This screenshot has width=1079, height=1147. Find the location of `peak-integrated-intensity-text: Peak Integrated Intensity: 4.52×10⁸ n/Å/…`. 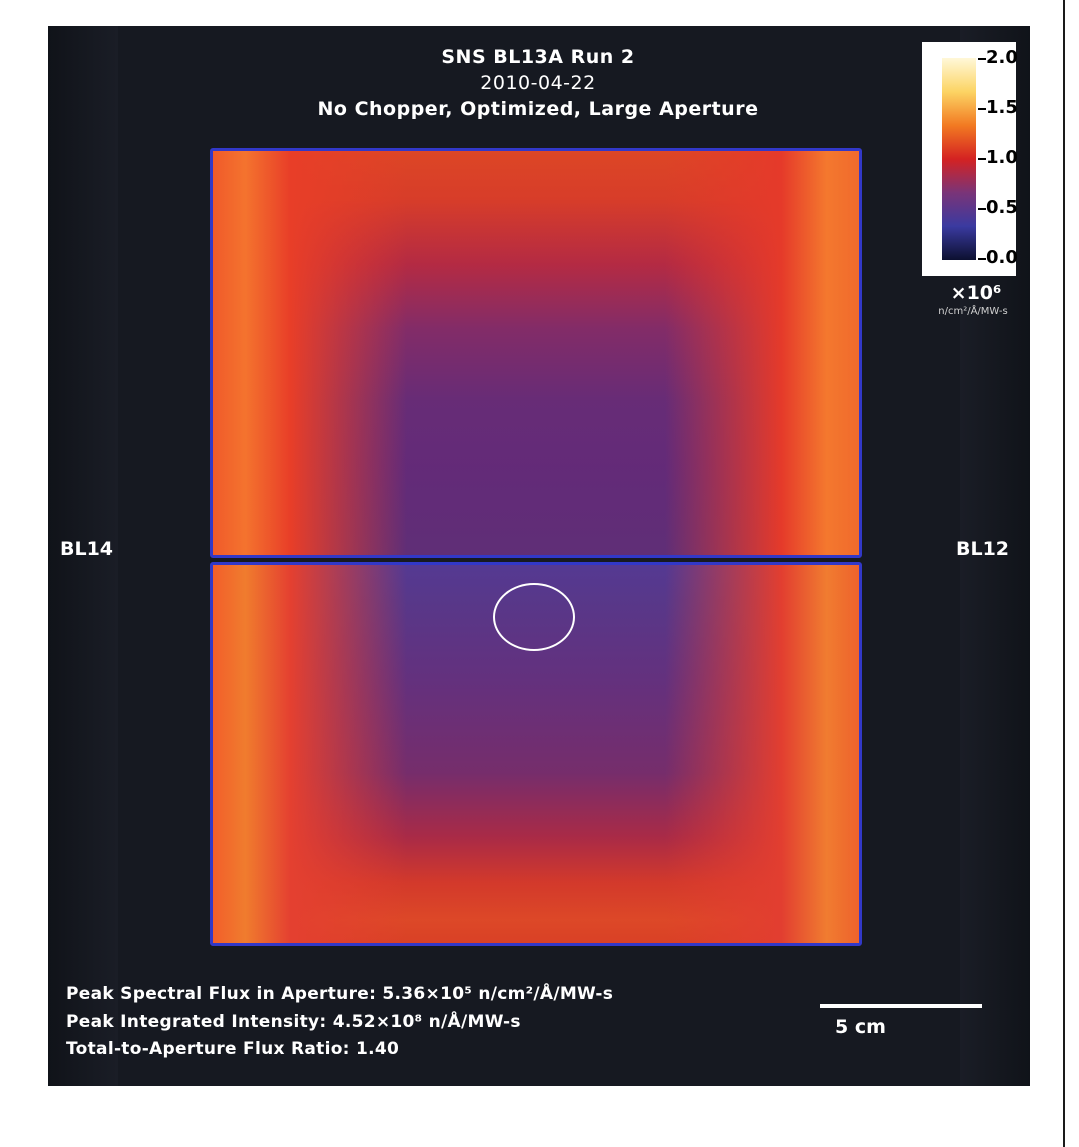

peak-integrated-intensity-text: Peak Integrated Intensity: 4.52×10⁸ n/Å/… is located at coordinates (293, 1022).